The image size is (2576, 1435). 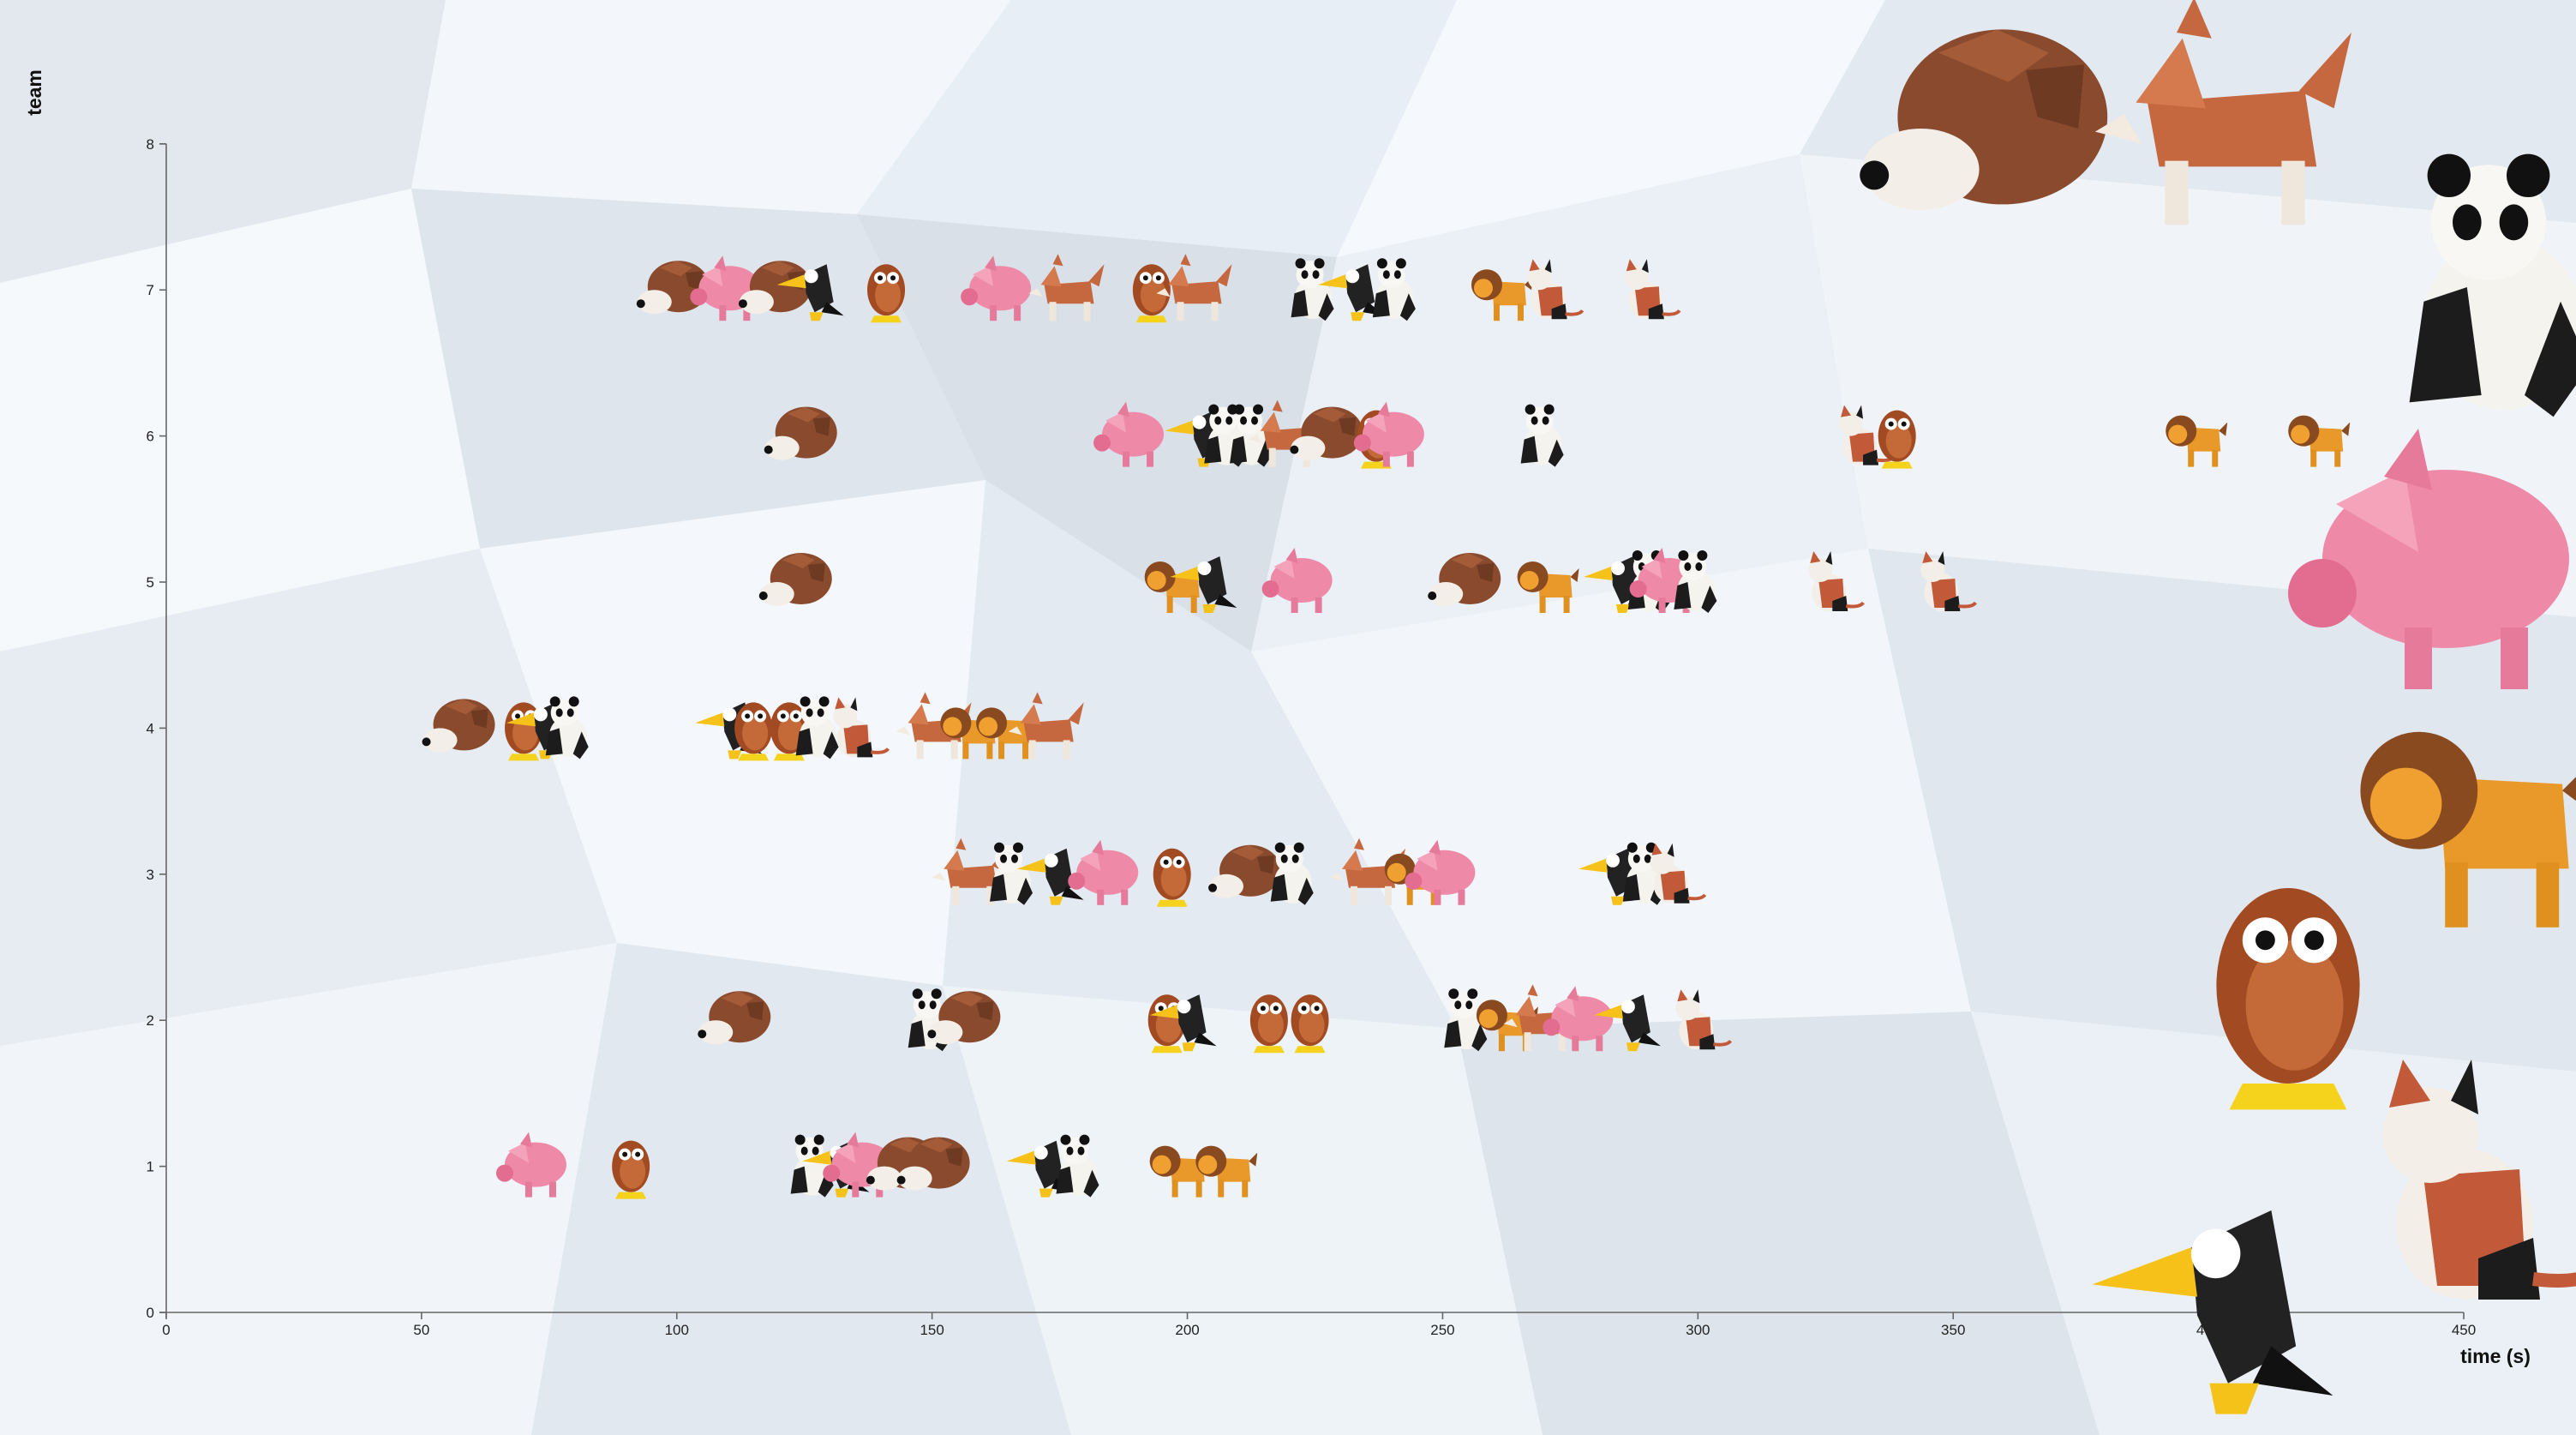 What do you see at coordinates (1698, 1330) in the screenshot?
I see `x-tick-label: 300` at bounding box center [1698, 1330].